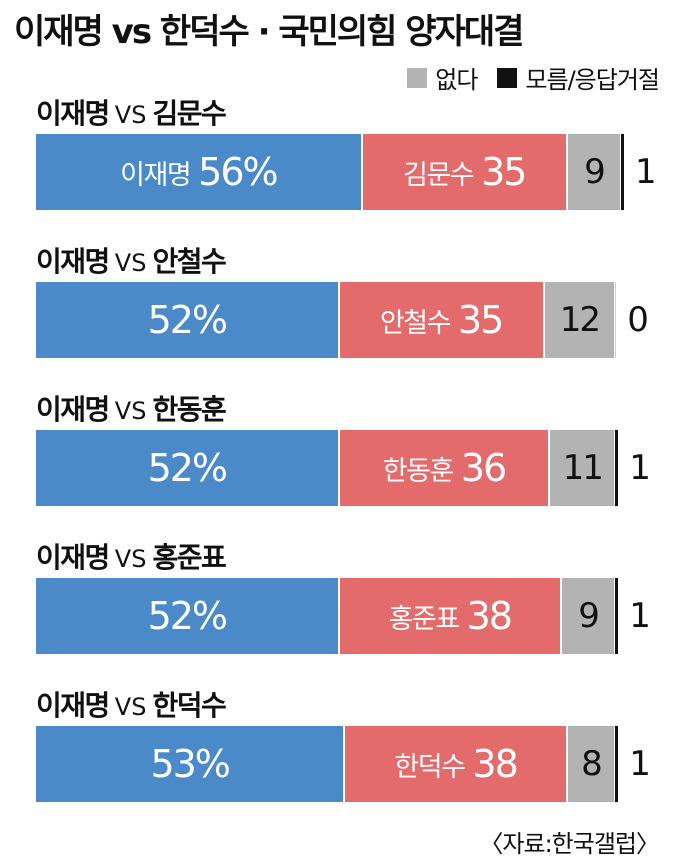 This screenshot has width=675, height=867. What do you see at coordinates (430, 767) in the screenshot?
I see `bar-opponent-name: 한덕수` at bounding box center [430, 767].